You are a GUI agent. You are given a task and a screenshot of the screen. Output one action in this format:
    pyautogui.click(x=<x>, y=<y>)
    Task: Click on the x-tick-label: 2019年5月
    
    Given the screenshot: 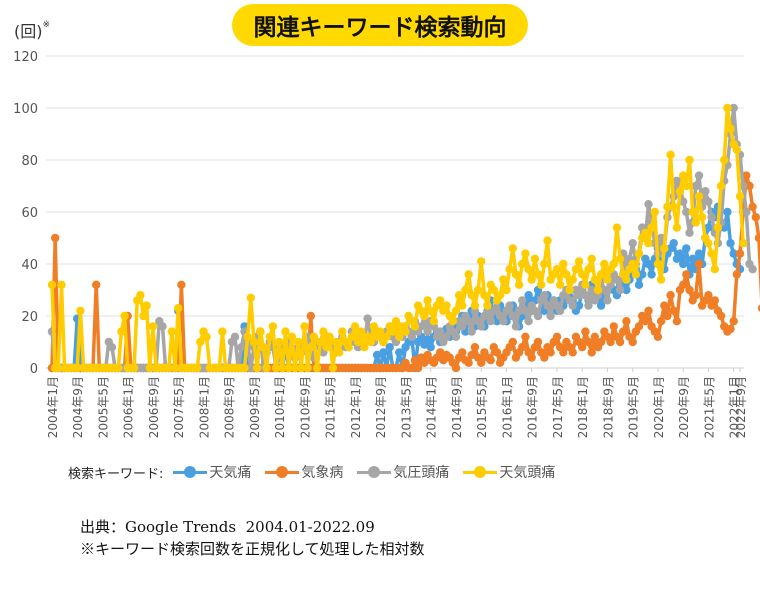 What is the action you would take?
    pyautogui.click(x=634, y=407)
    